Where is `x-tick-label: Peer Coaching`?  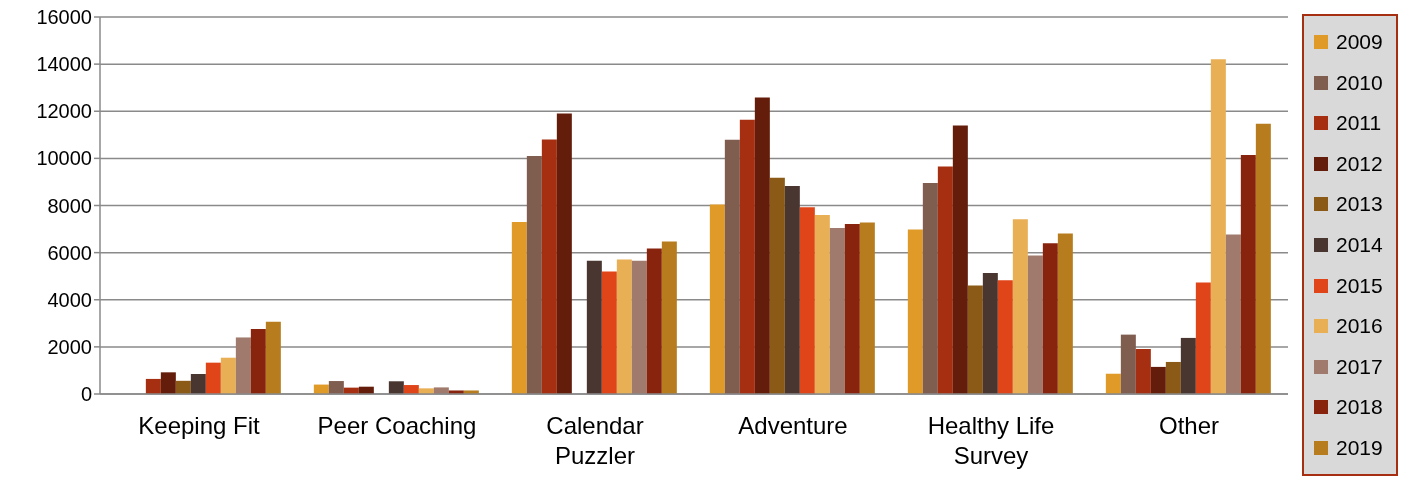
x-tick-label: Peer Coaching is located at coordinates (397, 425).